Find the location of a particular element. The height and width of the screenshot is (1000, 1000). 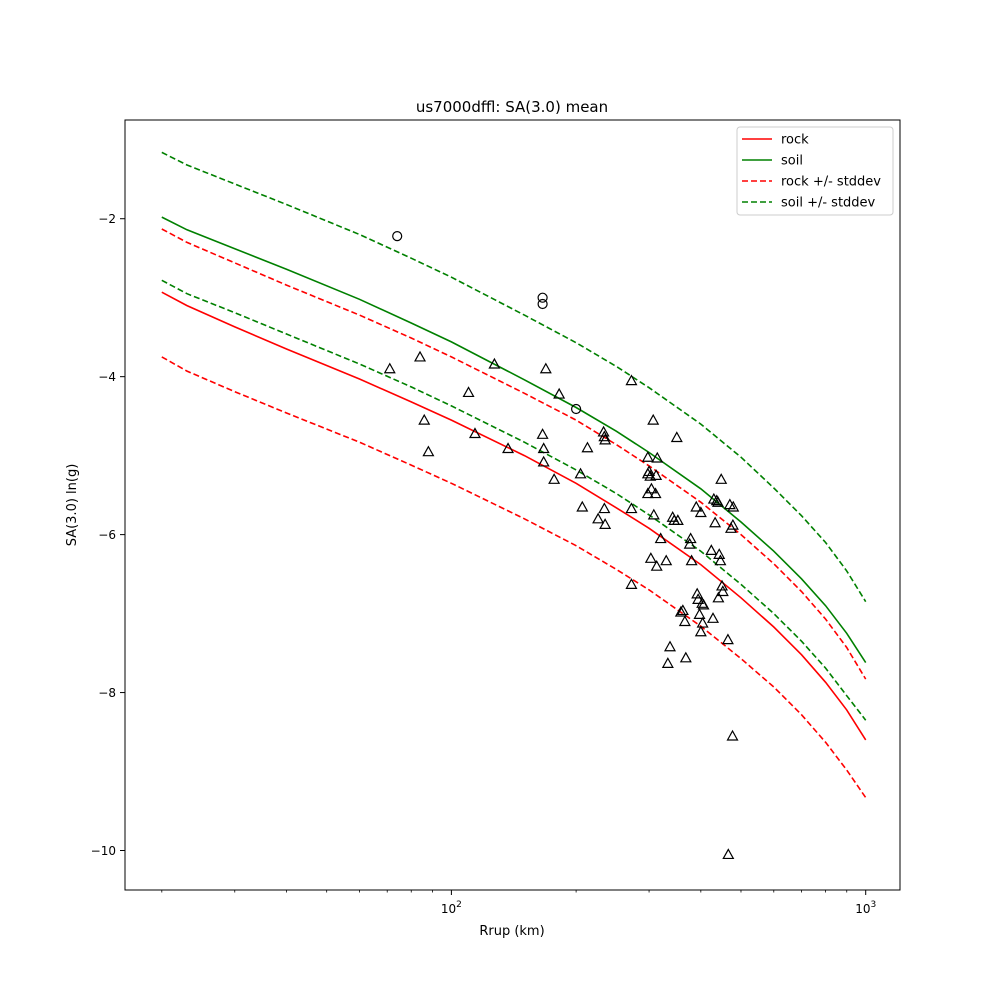

y-tick-label: −6 is located at coordinates (107, 535).